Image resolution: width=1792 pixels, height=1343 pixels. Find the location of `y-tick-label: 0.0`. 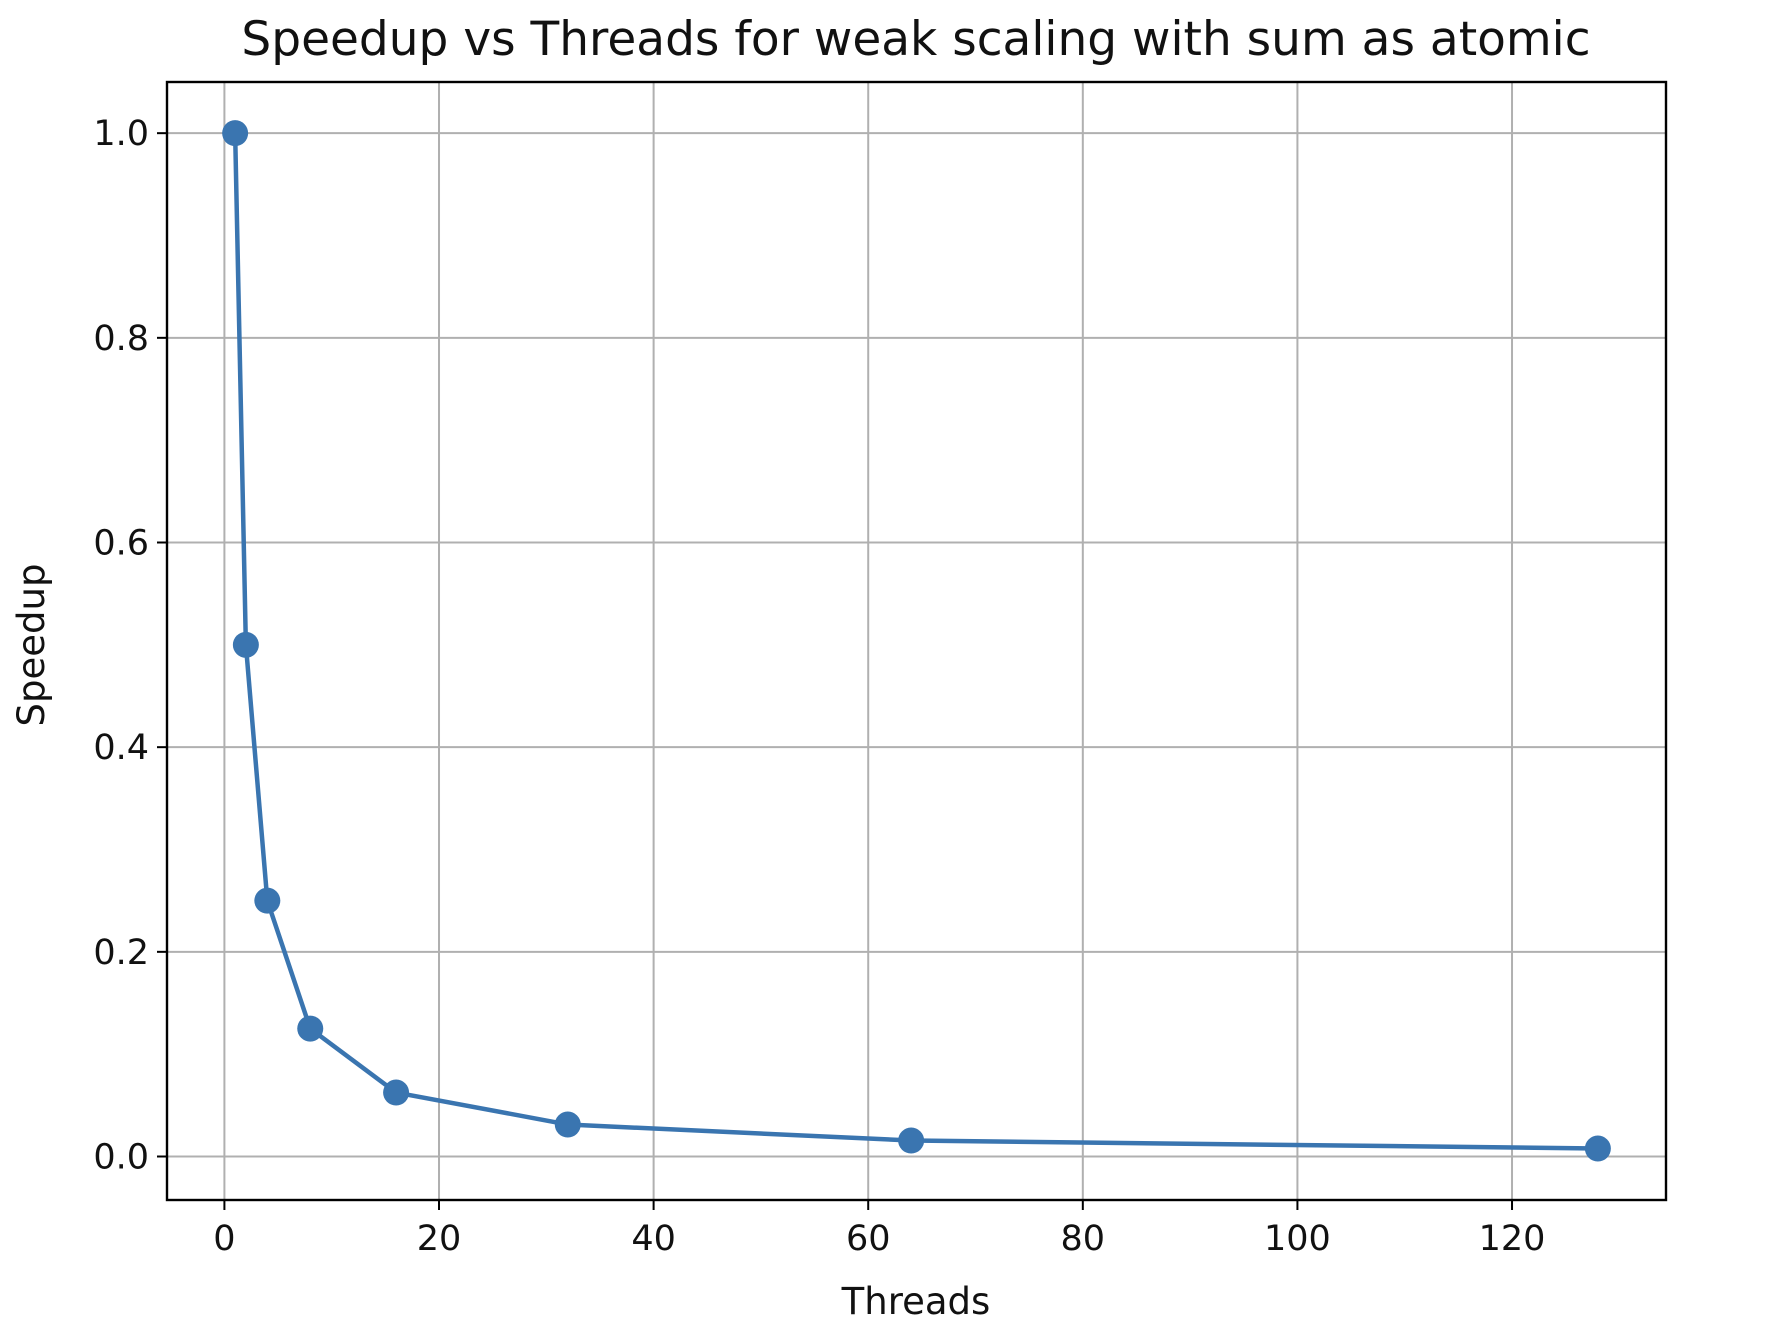

y-tick-label: 0.0 is located at coordinates (121, 1158).